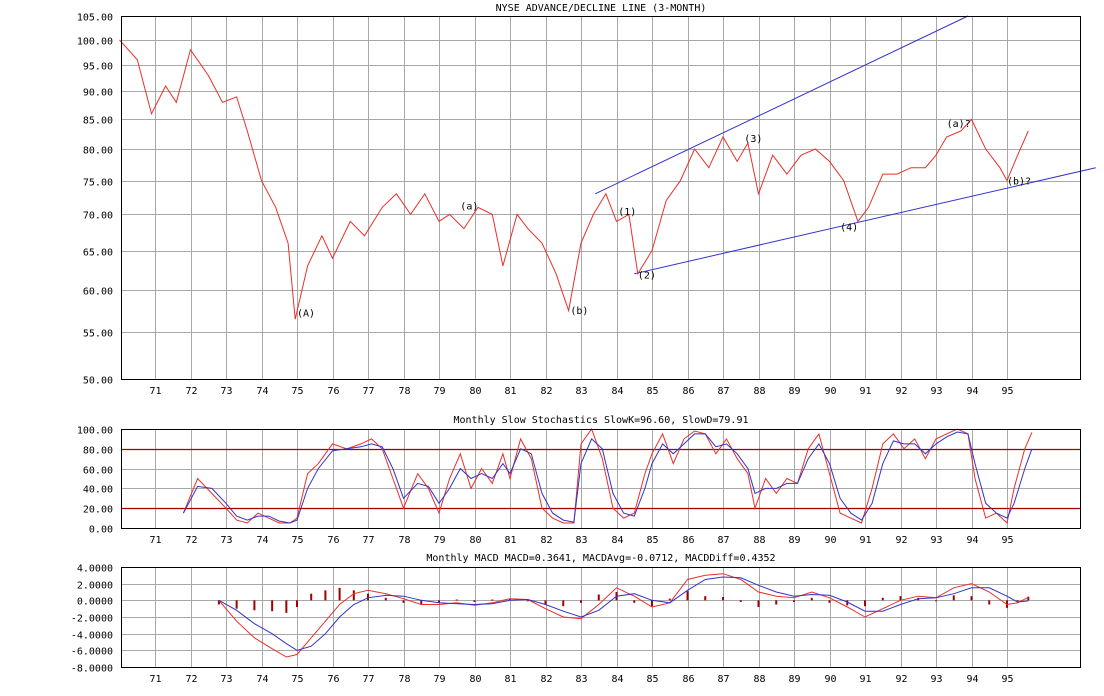  I want to click on x-tick-label: 94, so click(972, 679).